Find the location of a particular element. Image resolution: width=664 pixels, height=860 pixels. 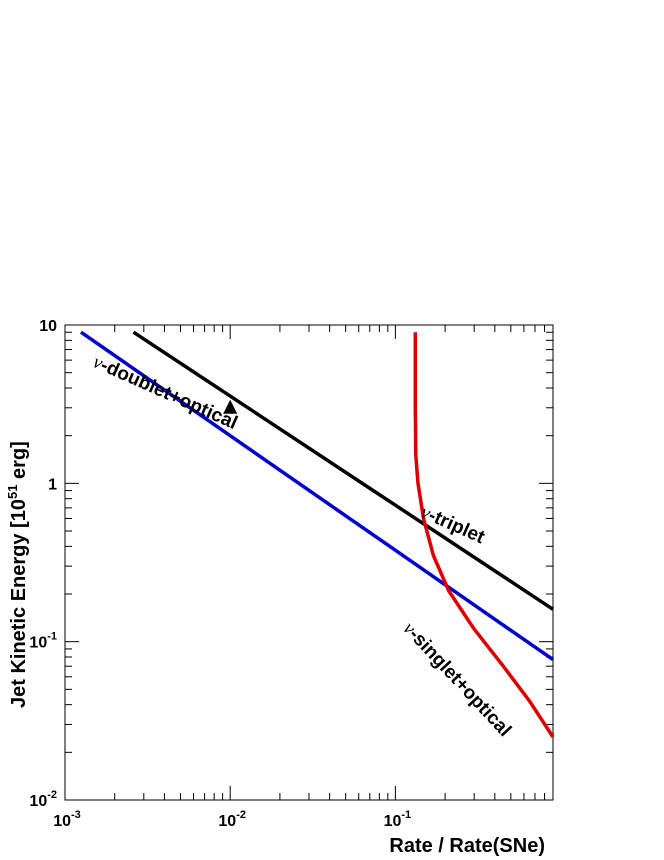

annotation-doublet: ν-doublet+optical is located at coordinates (165, 392).